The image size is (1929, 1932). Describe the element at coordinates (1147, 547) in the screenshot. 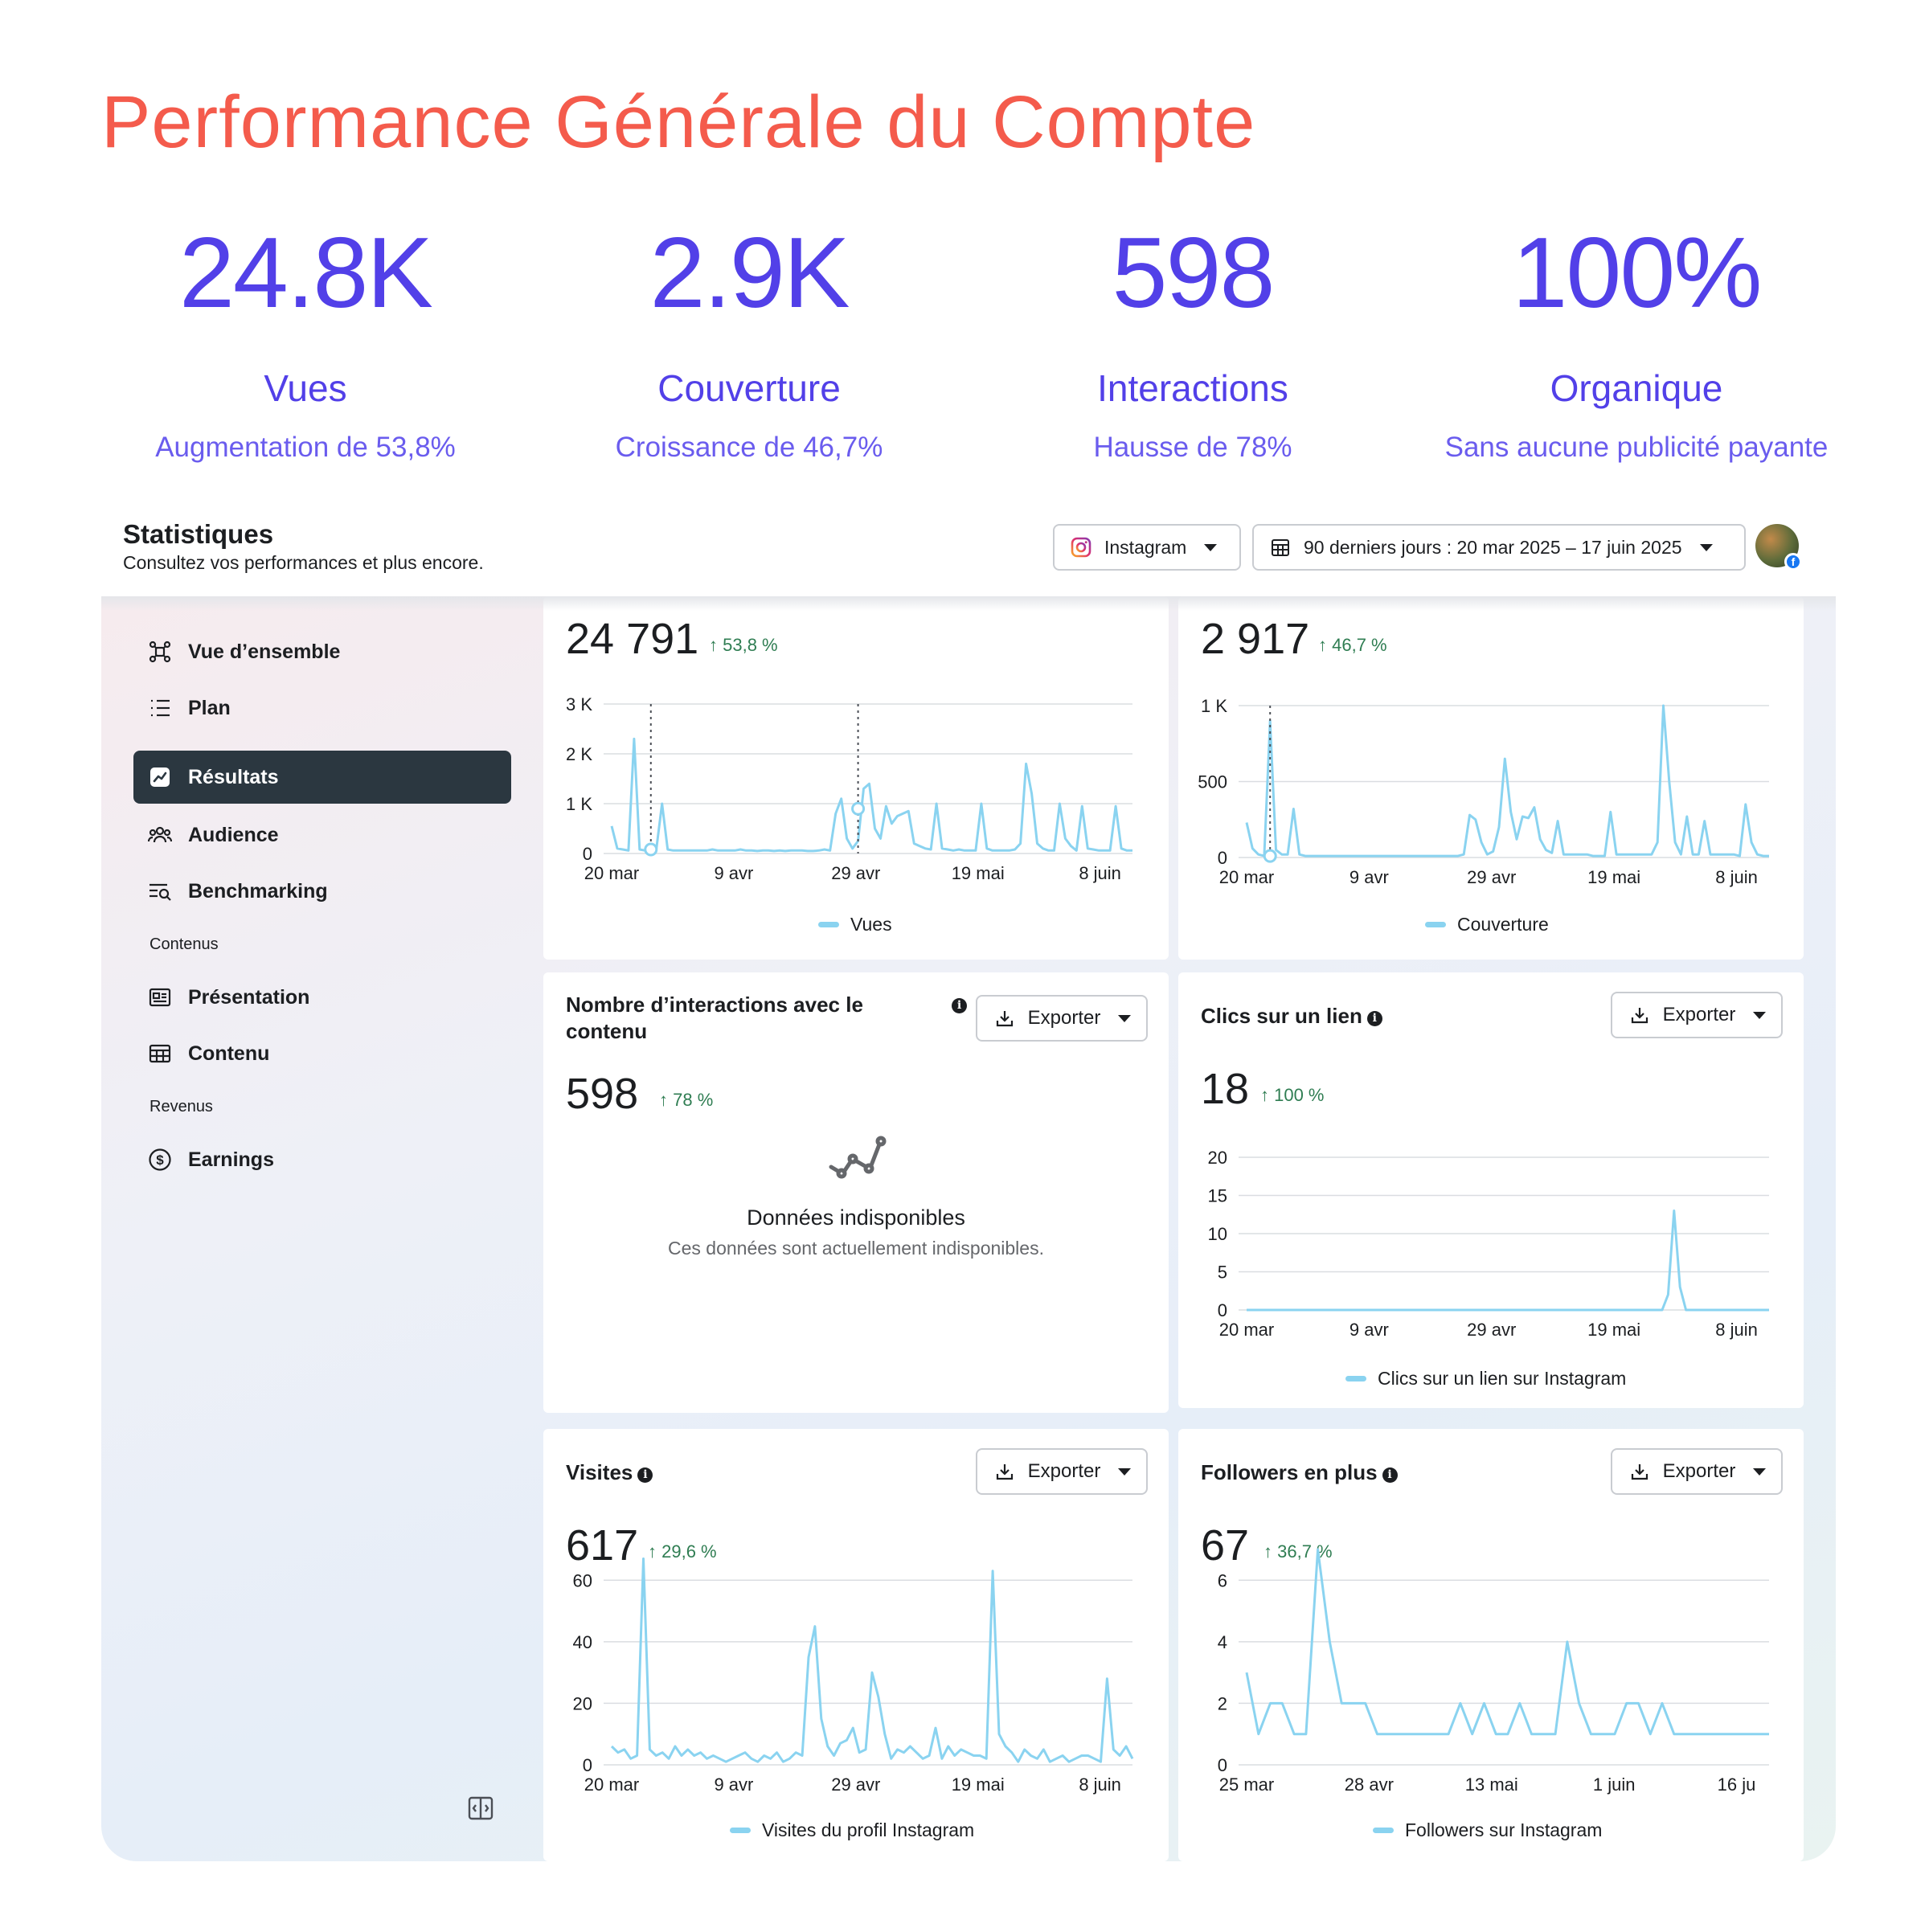

I see `platform-select: Instagram` at that location.